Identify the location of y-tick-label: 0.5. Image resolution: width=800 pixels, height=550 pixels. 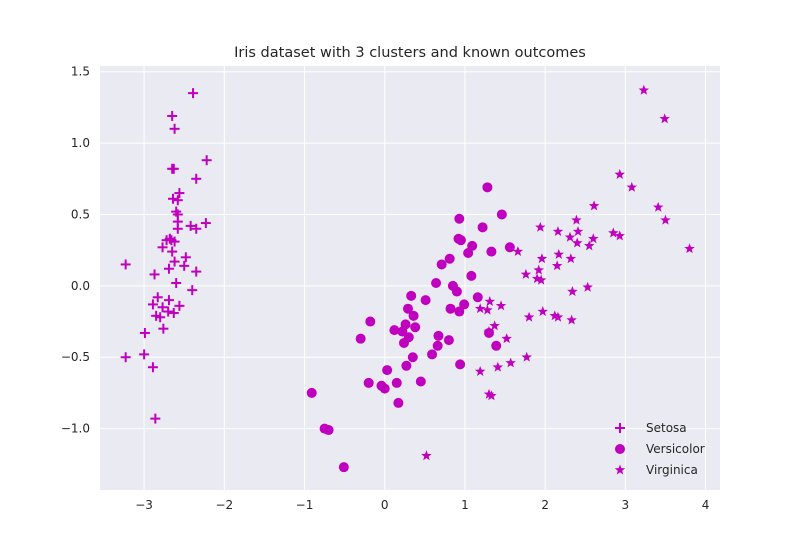
(80, 214).